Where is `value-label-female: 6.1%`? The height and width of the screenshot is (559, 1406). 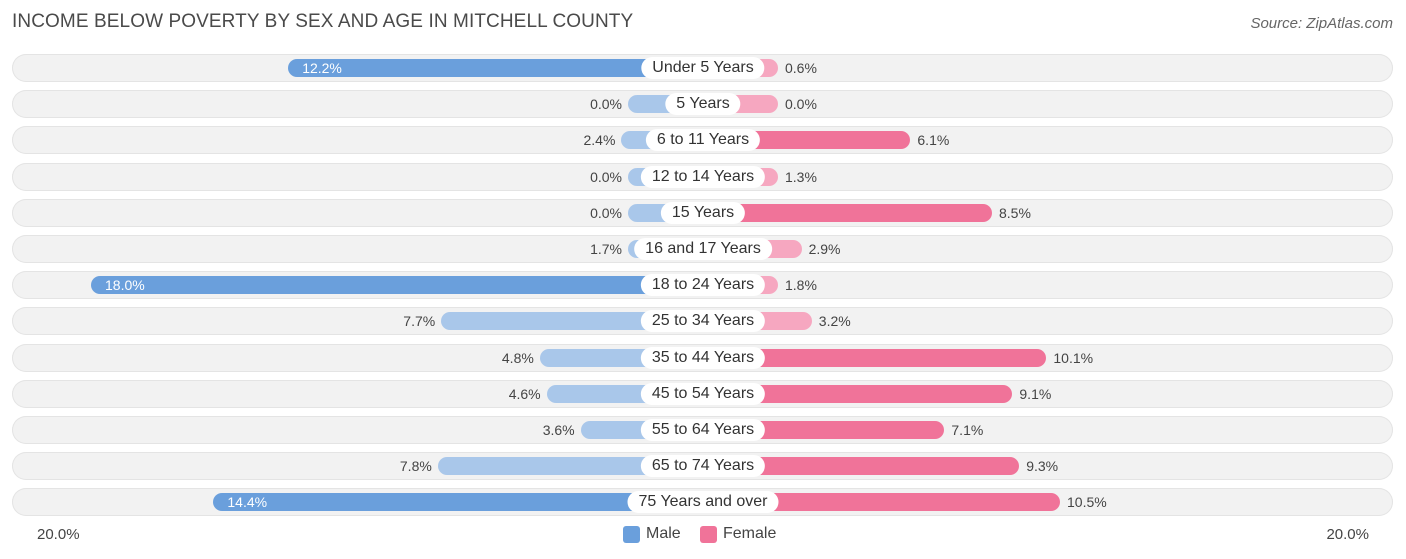 value-label-female: 6.1% is located at coordinates (933, 140).